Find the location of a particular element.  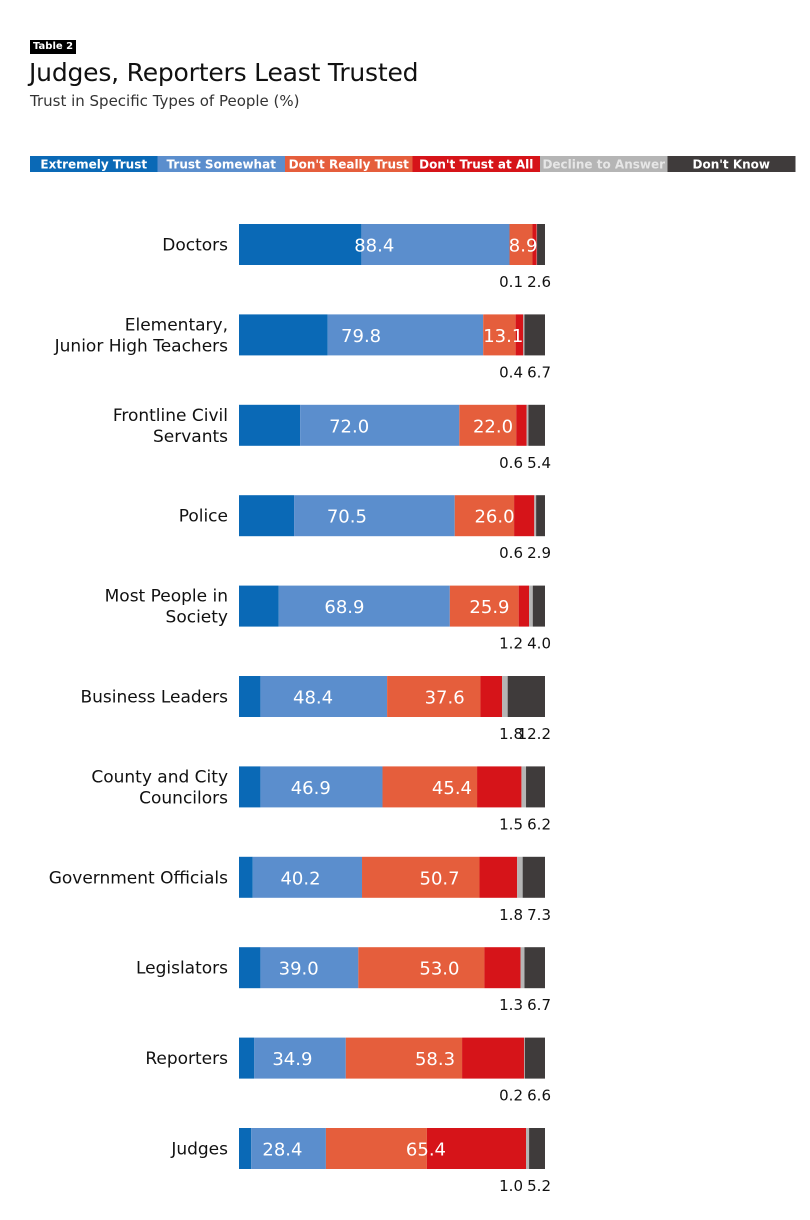

trust-total-label: 28.4 is located at coordinates (282, 1150).